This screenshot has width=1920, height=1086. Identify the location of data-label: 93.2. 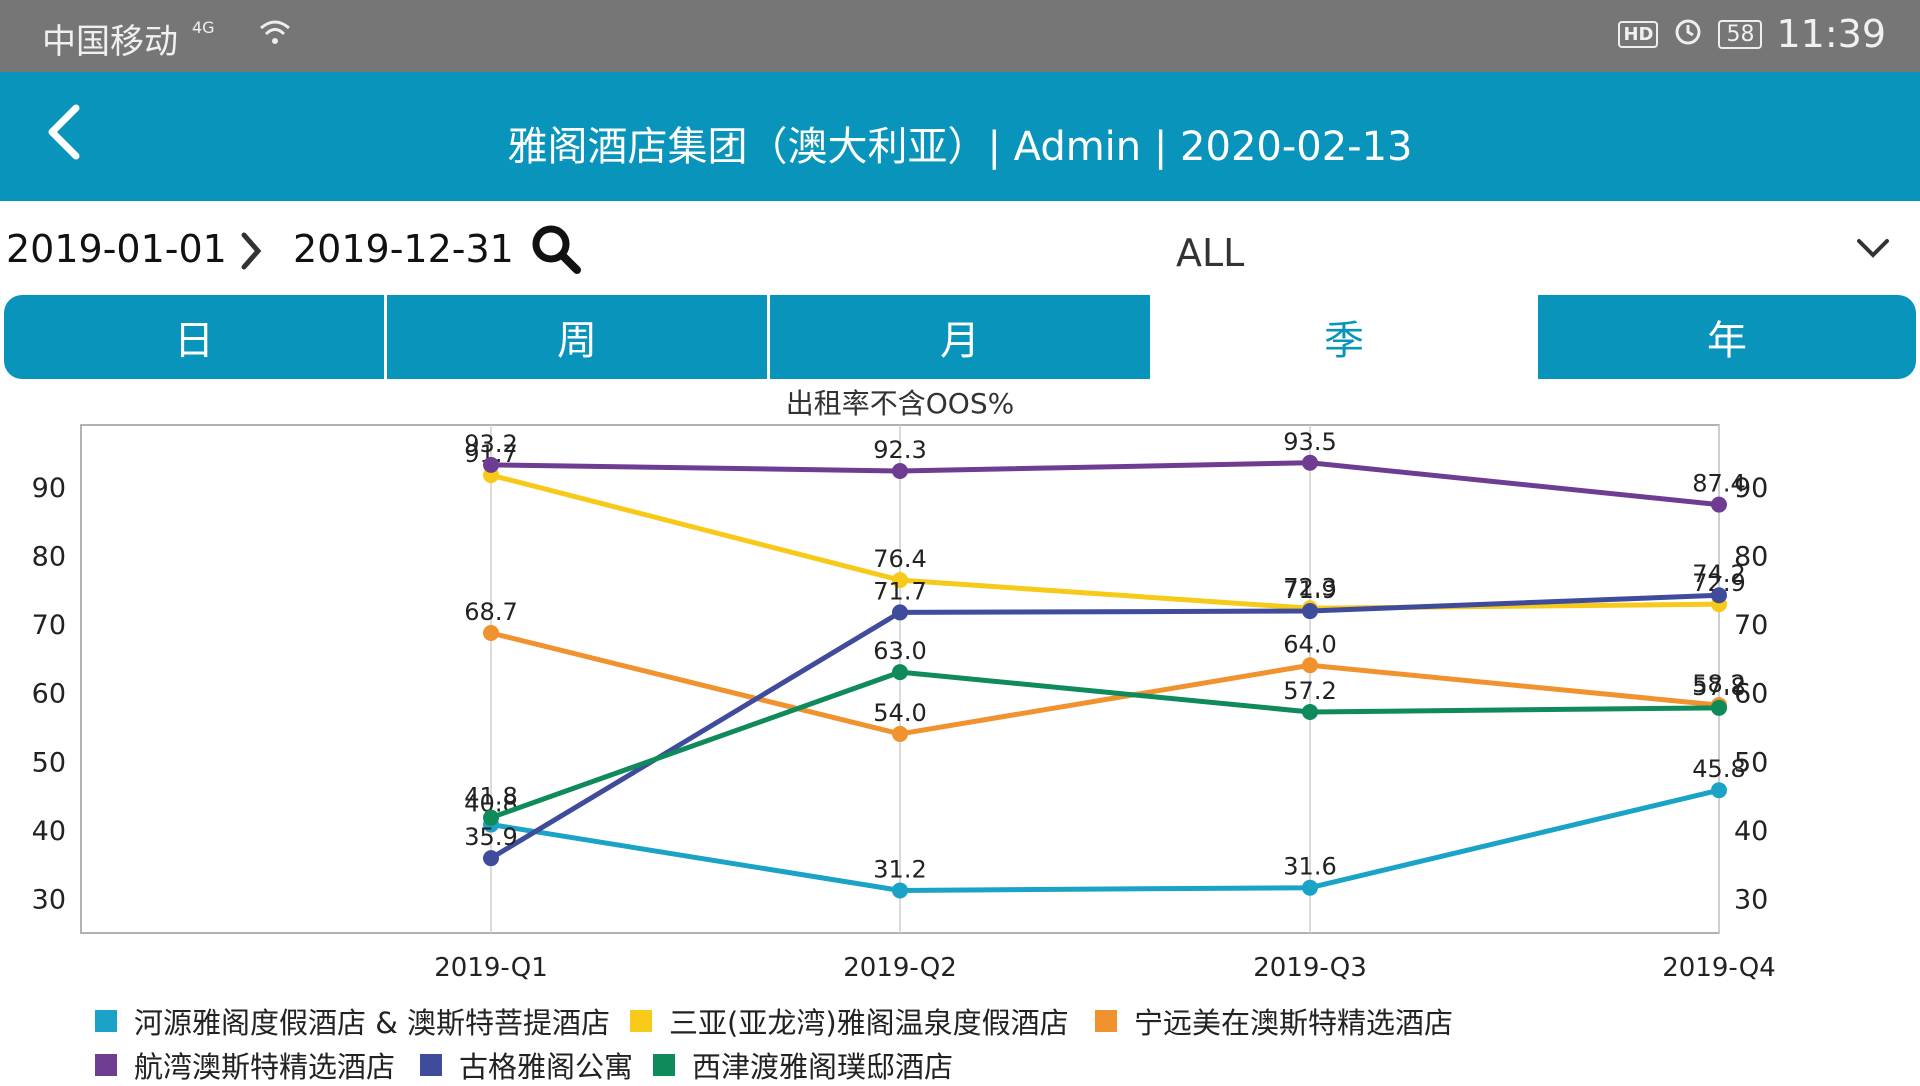
(490, 444).